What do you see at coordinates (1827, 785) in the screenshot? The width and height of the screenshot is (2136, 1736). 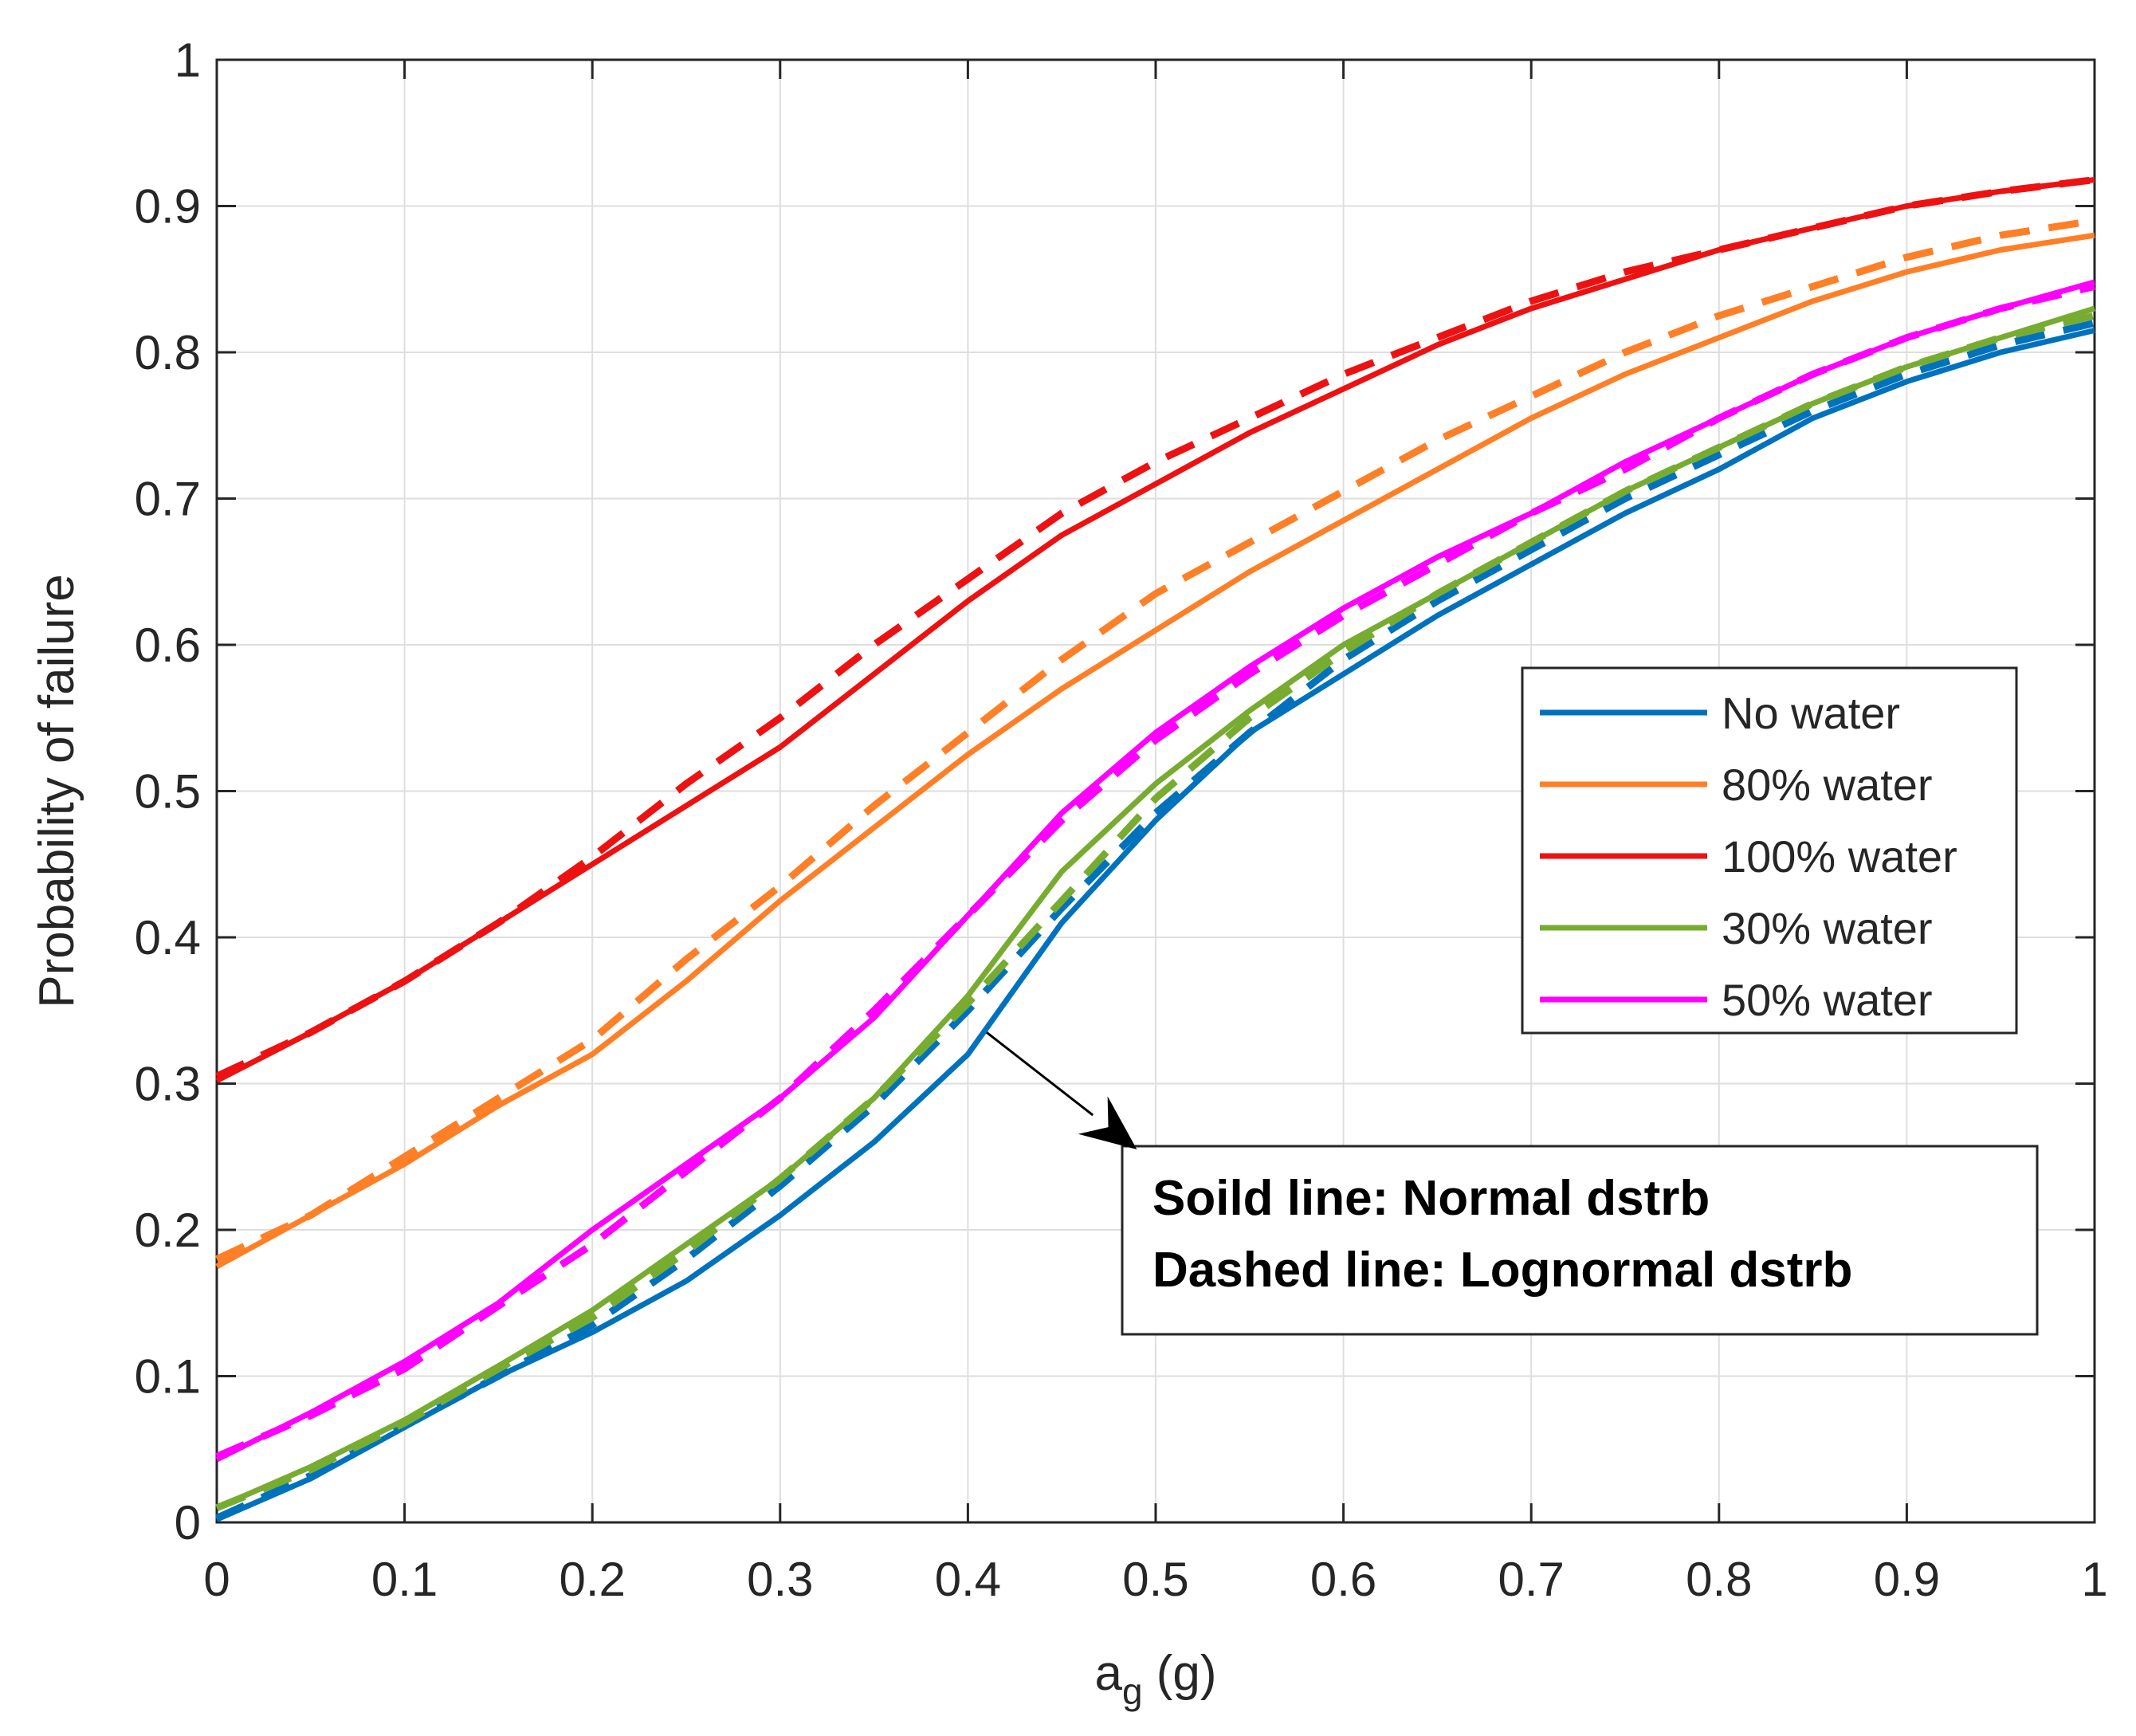 I see `legend-label-80pct-water: 80% water` at bounding box center [1827, 785].